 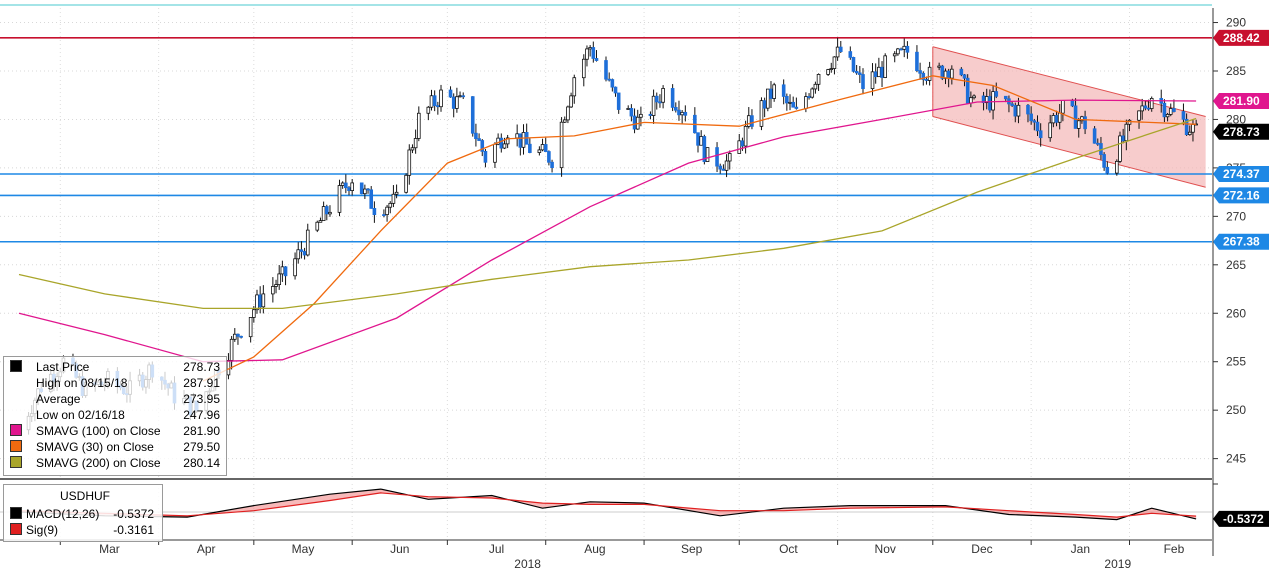 I want to click on x-month-label: Jan, so click(x=1080, y=549).